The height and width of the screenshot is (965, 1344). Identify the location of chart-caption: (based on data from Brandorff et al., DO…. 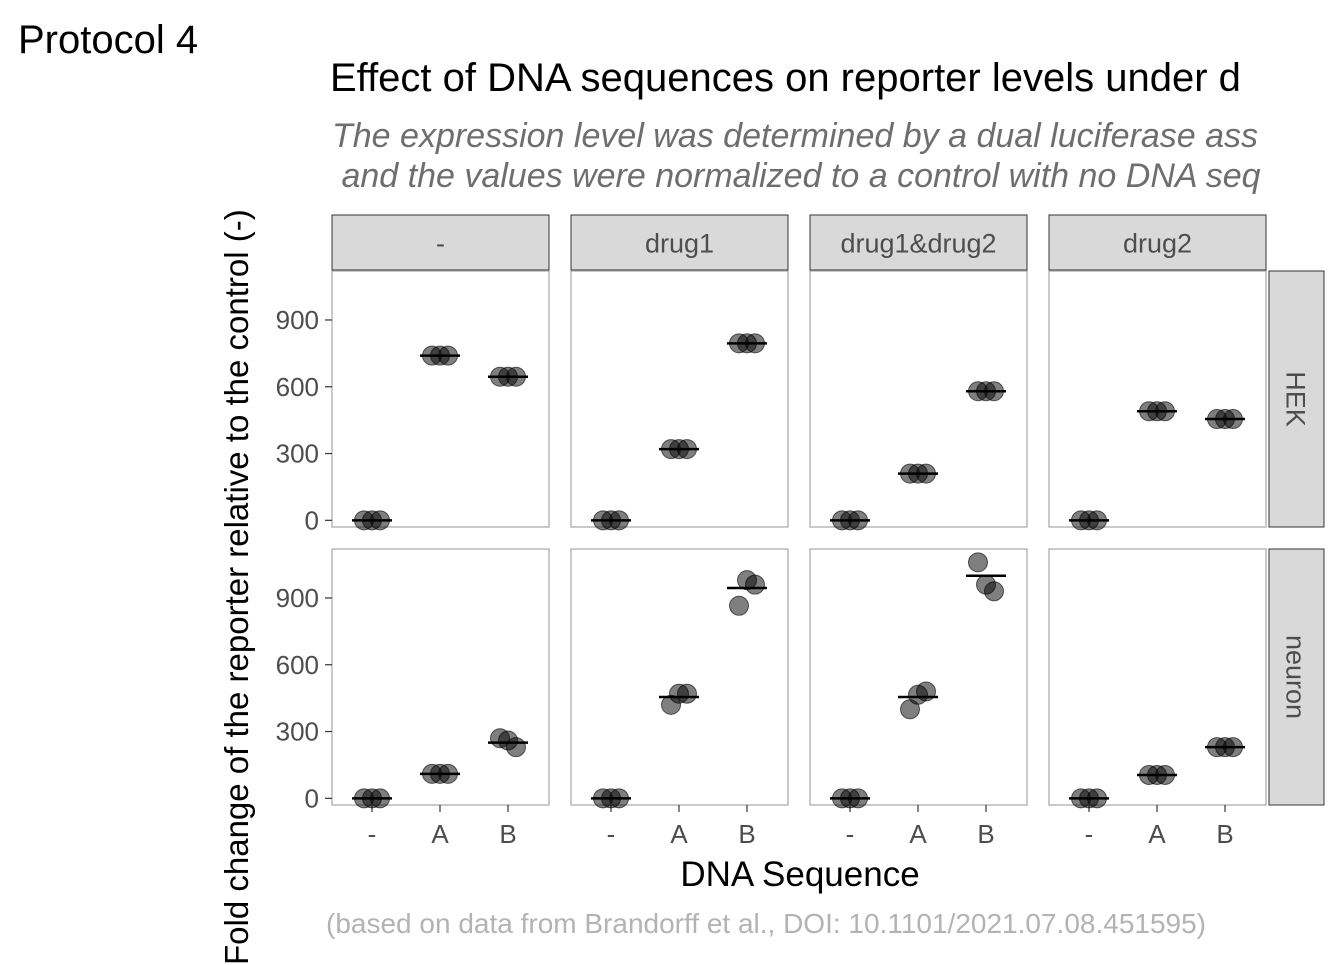
(766, 923).